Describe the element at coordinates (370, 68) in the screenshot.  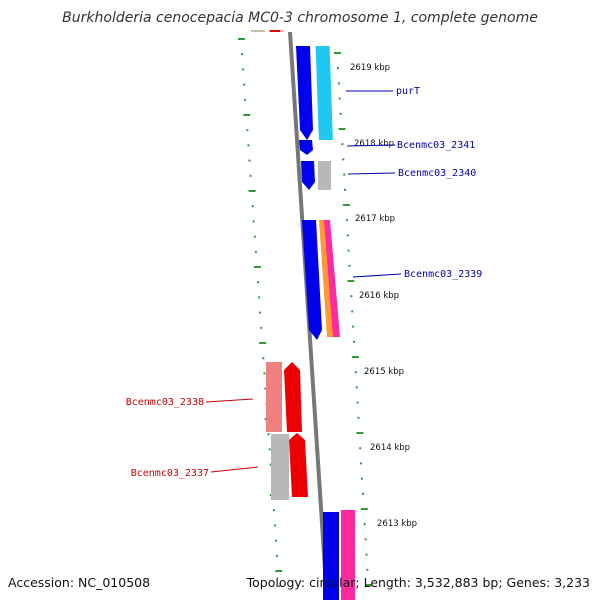
I see `ruler-label: 2619 kbp` at that location.